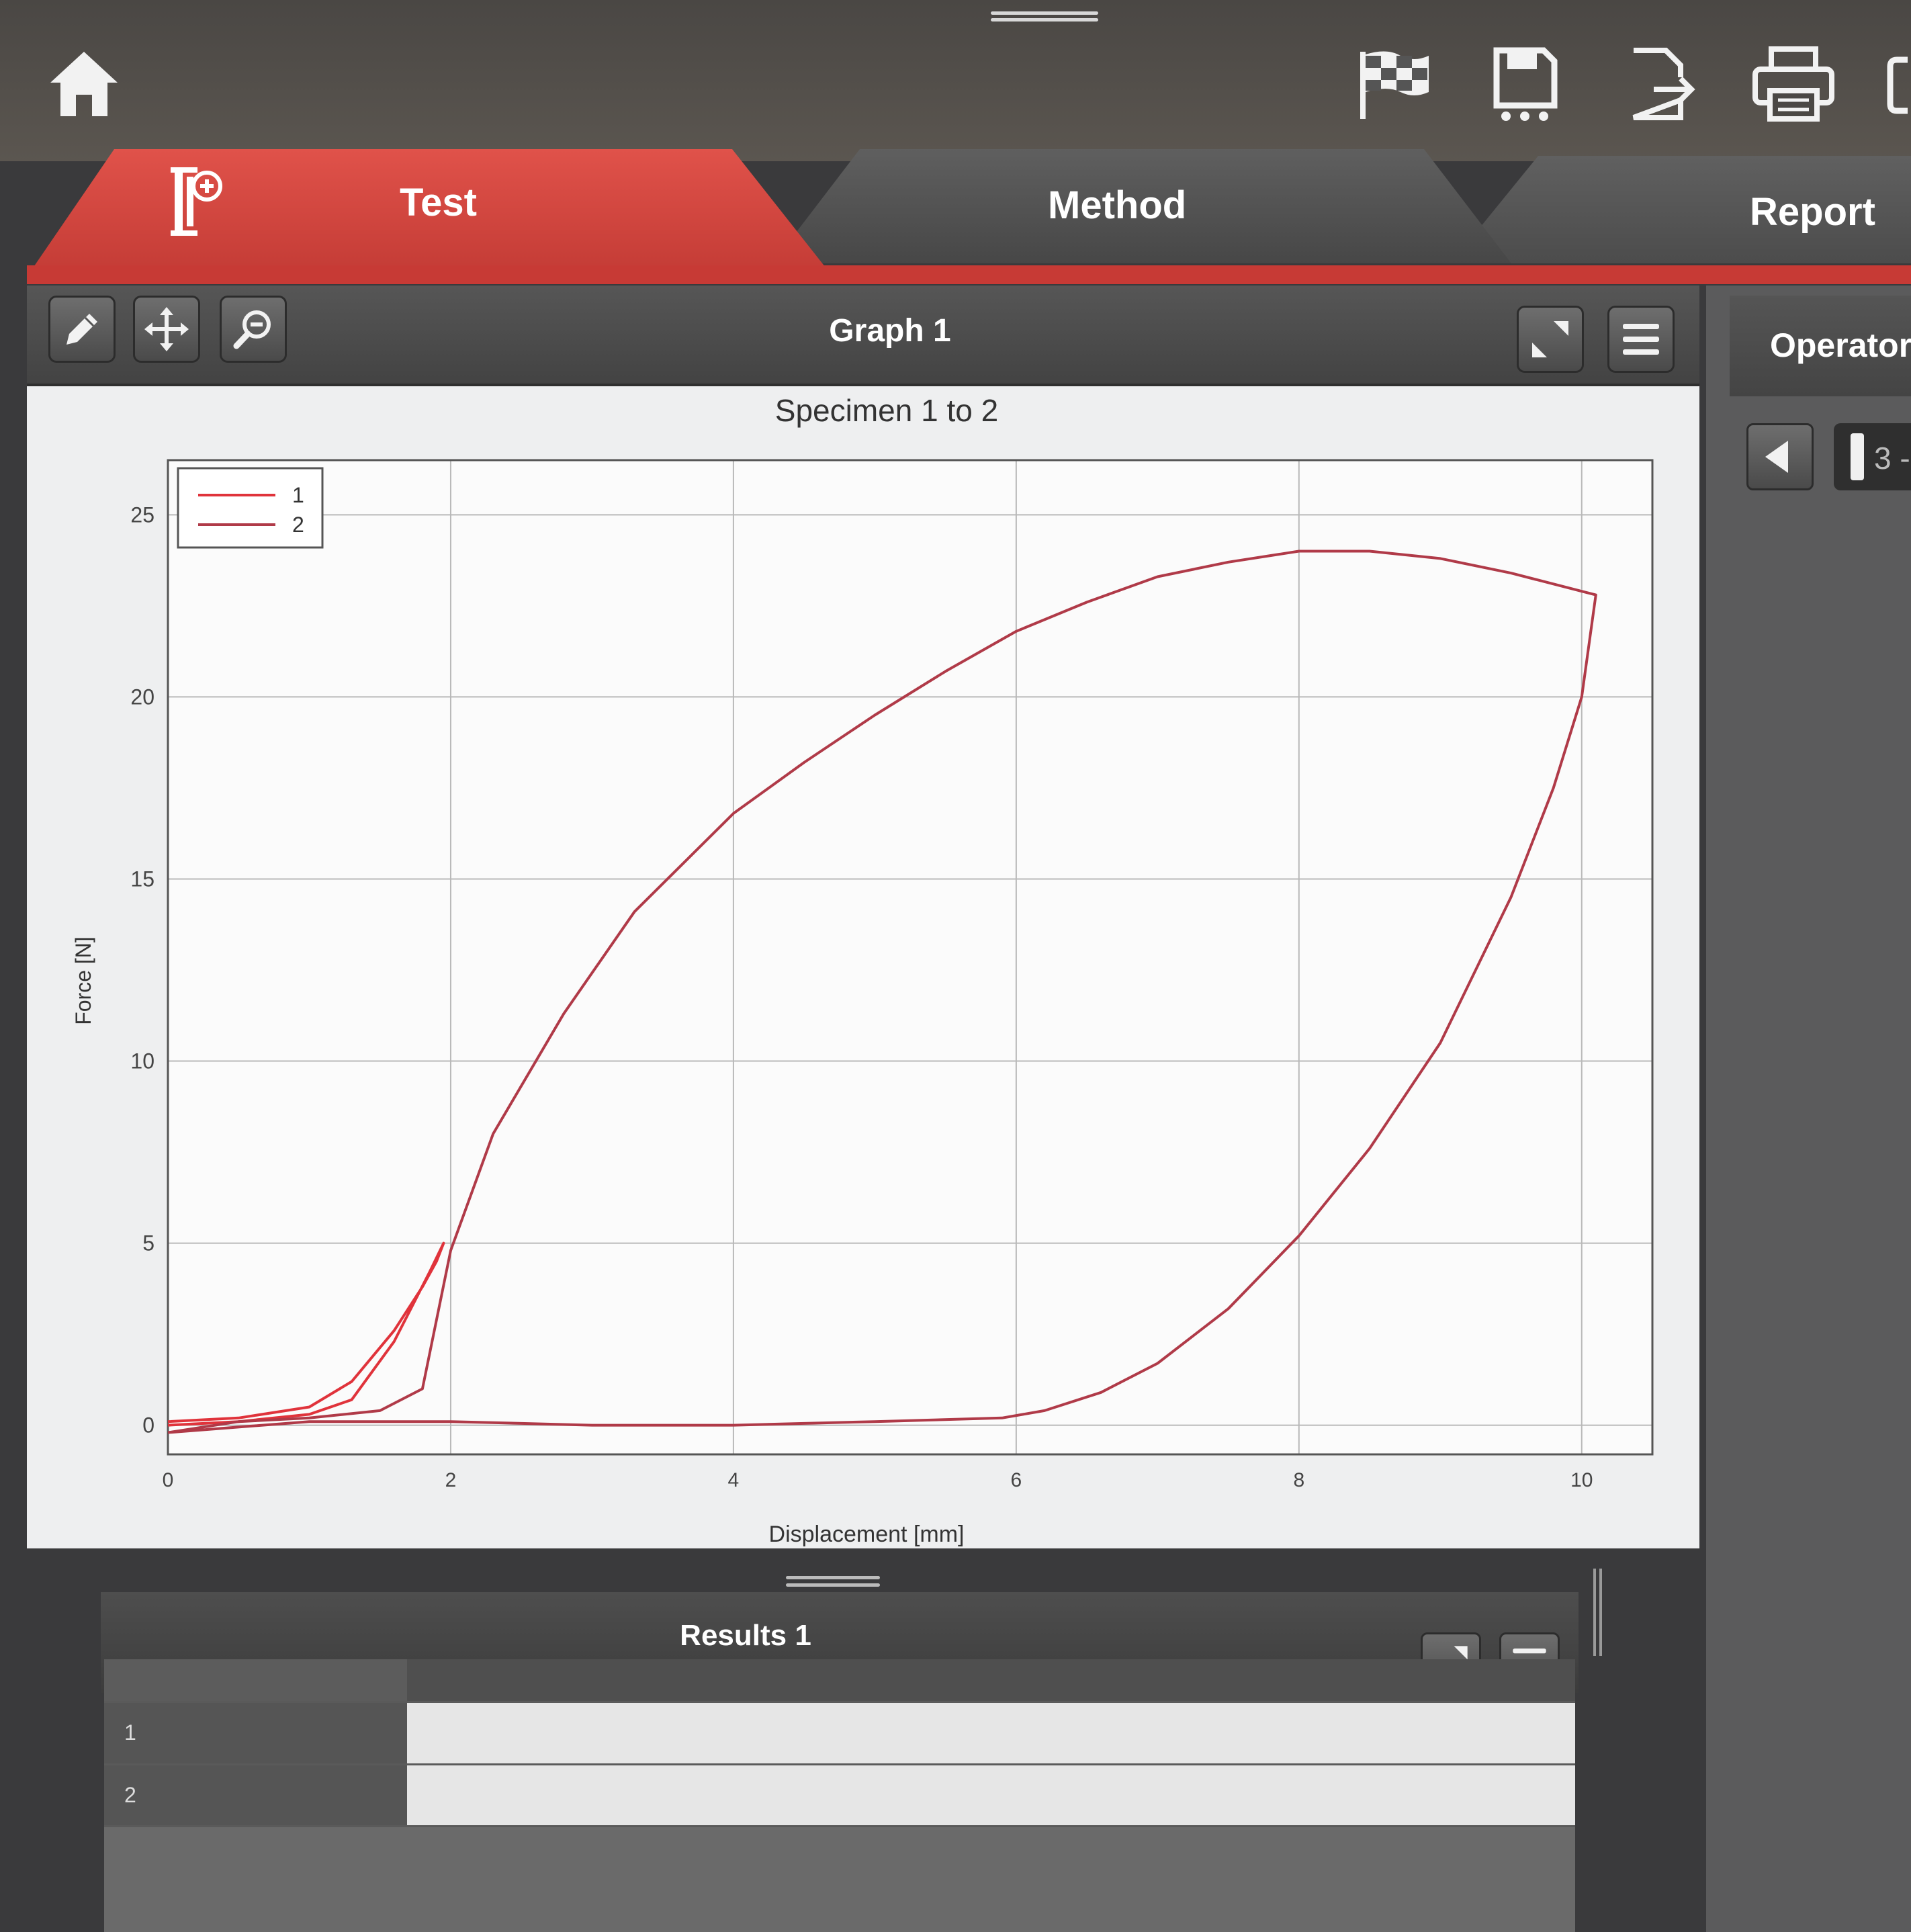 This screenshot has width=1911, height=1932. I want to click on x-axis-label: Displacement [mm], so click(867, 1534).